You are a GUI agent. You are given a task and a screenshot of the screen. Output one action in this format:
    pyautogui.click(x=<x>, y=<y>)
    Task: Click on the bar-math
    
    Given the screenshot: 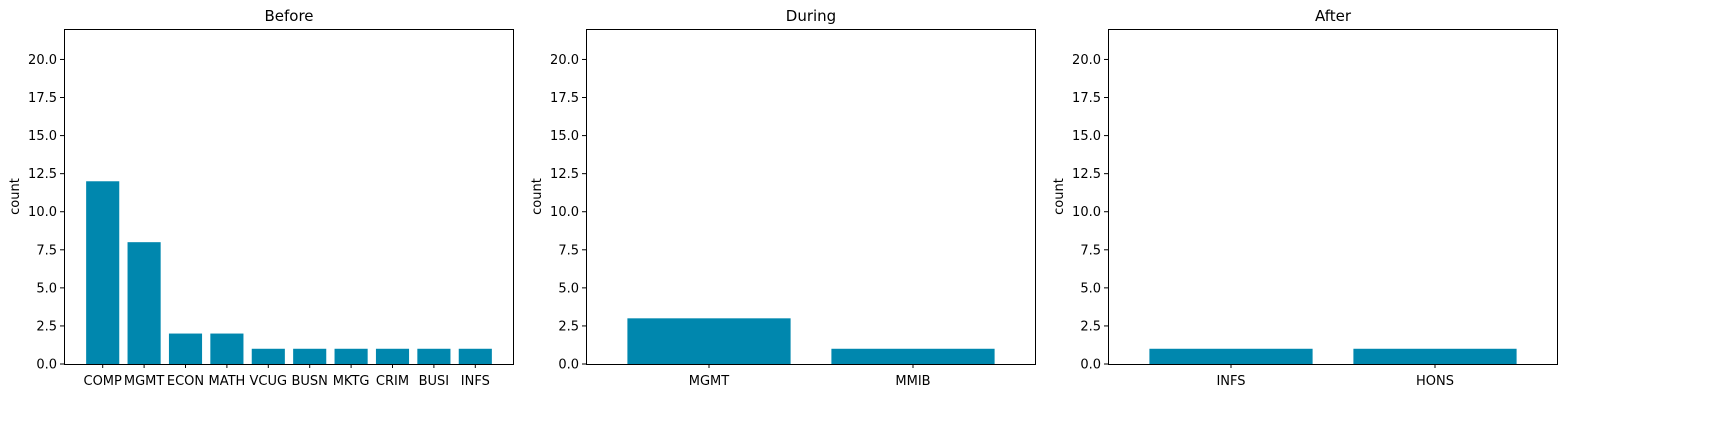 What is the action you would take?
    pyautogui.click(x=227, y=348)
    